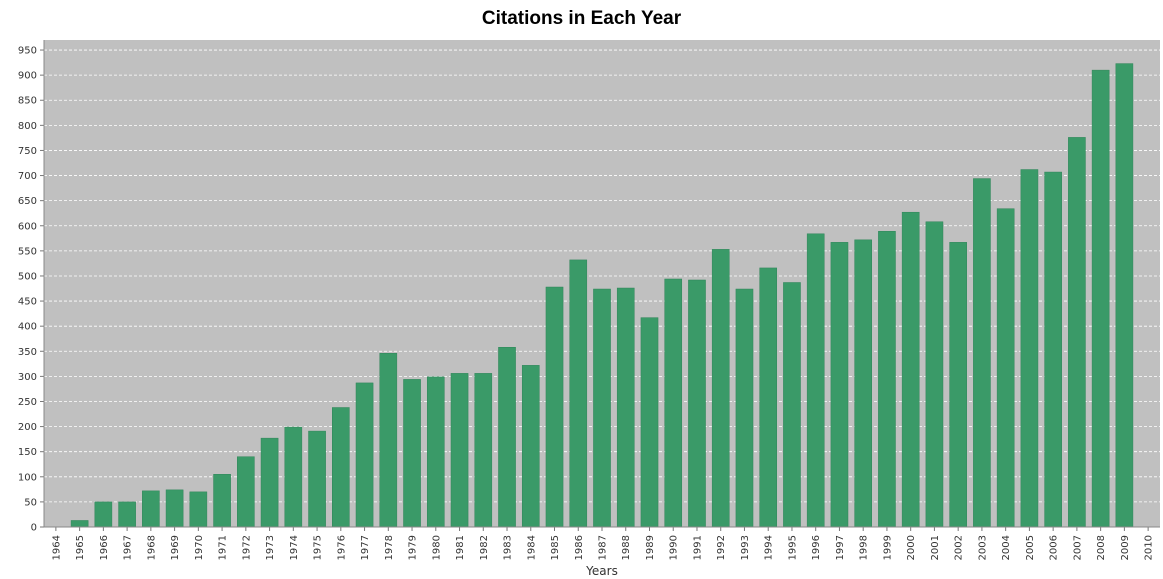  Describe the element at coordinates (293, 477) in the screenshot. I see `bar-1974` at that location.